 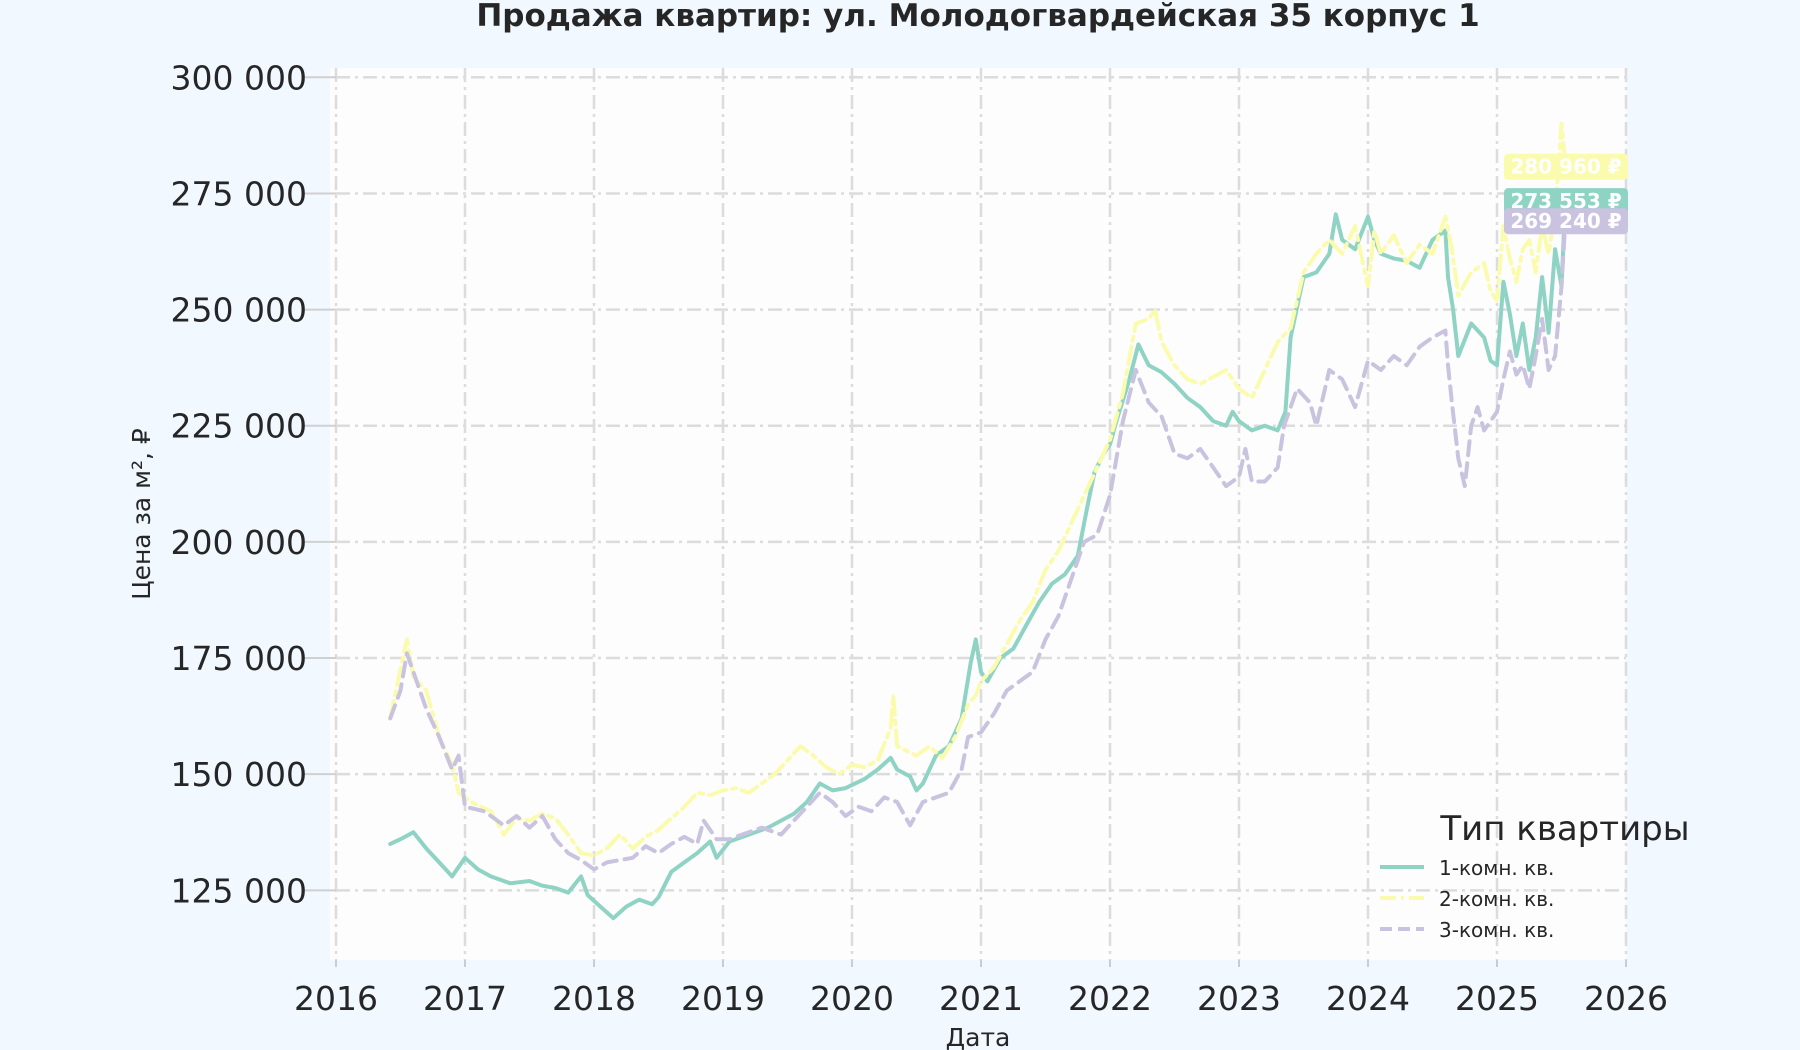 What do you see at coordinates (336, 998) in the screenshot?
I see `x-tick-label: 2016` at bounding box center [336, 998].